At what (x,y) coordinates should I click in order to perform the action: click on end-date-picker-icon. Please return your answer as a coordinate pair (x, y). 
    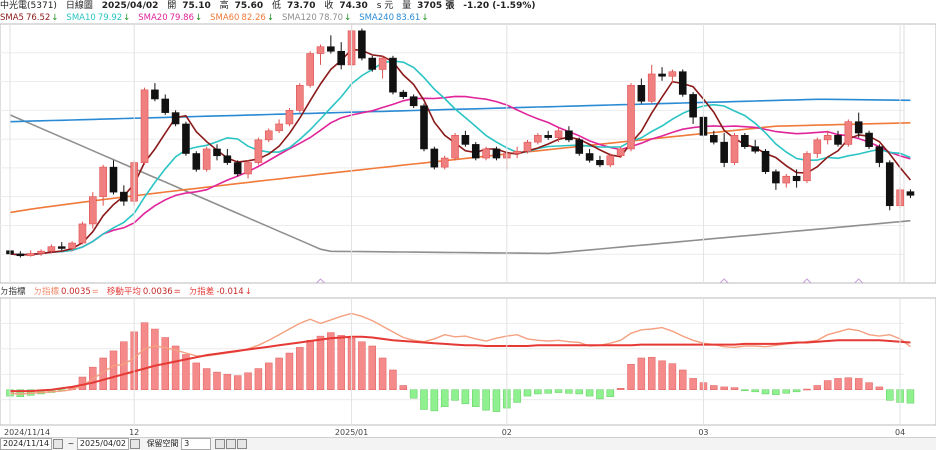
    Looking at the image, I should click on (135, 443).